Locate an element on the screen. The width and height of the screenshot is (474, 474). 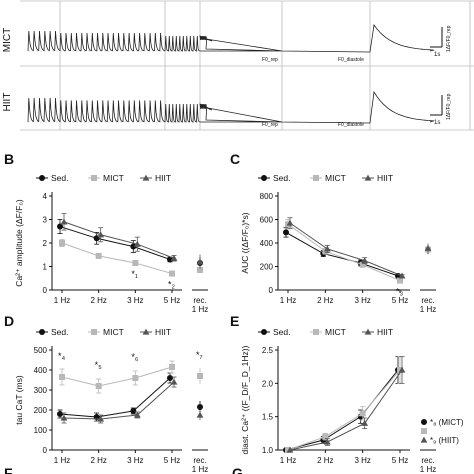
panel-label-c: C is located at coordinates (235, 159).